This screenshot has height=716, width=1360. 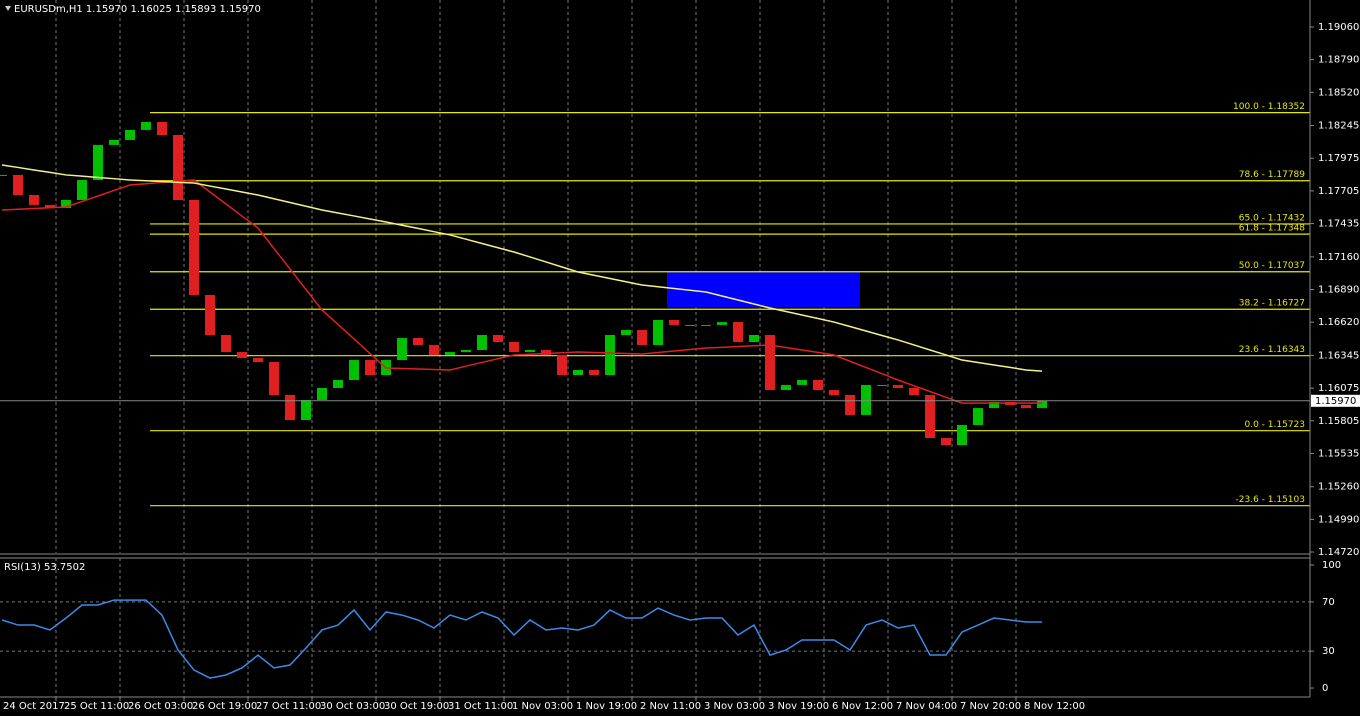 What do you see at coordinates (990, 706) in the screenshot?
I see `x-tick-label: 7 Nov 20:00` at bounding box center [990, 706].